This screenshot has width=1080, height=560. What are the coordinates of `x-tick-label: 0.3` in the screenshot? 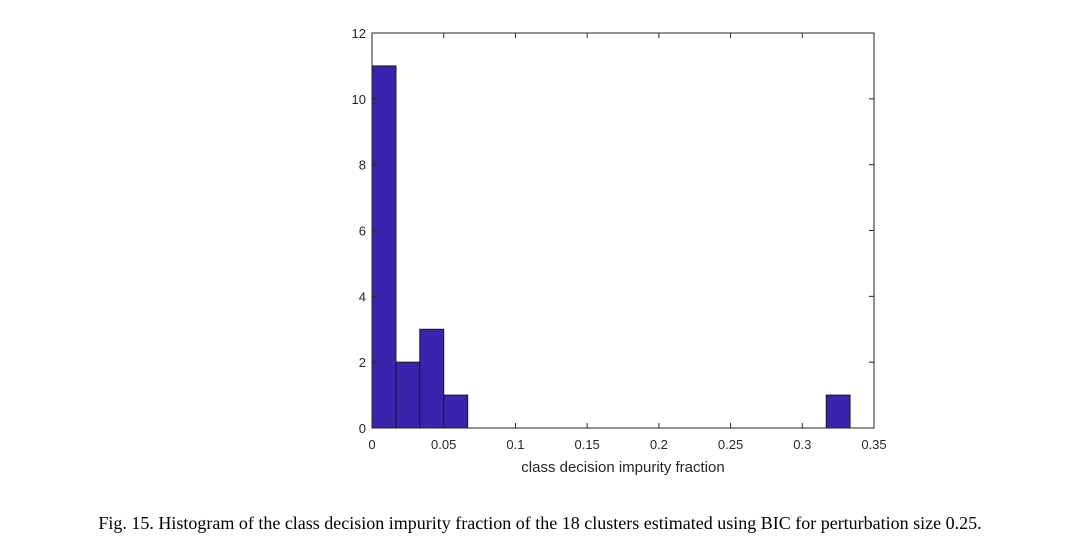 It's located at (802, 444).